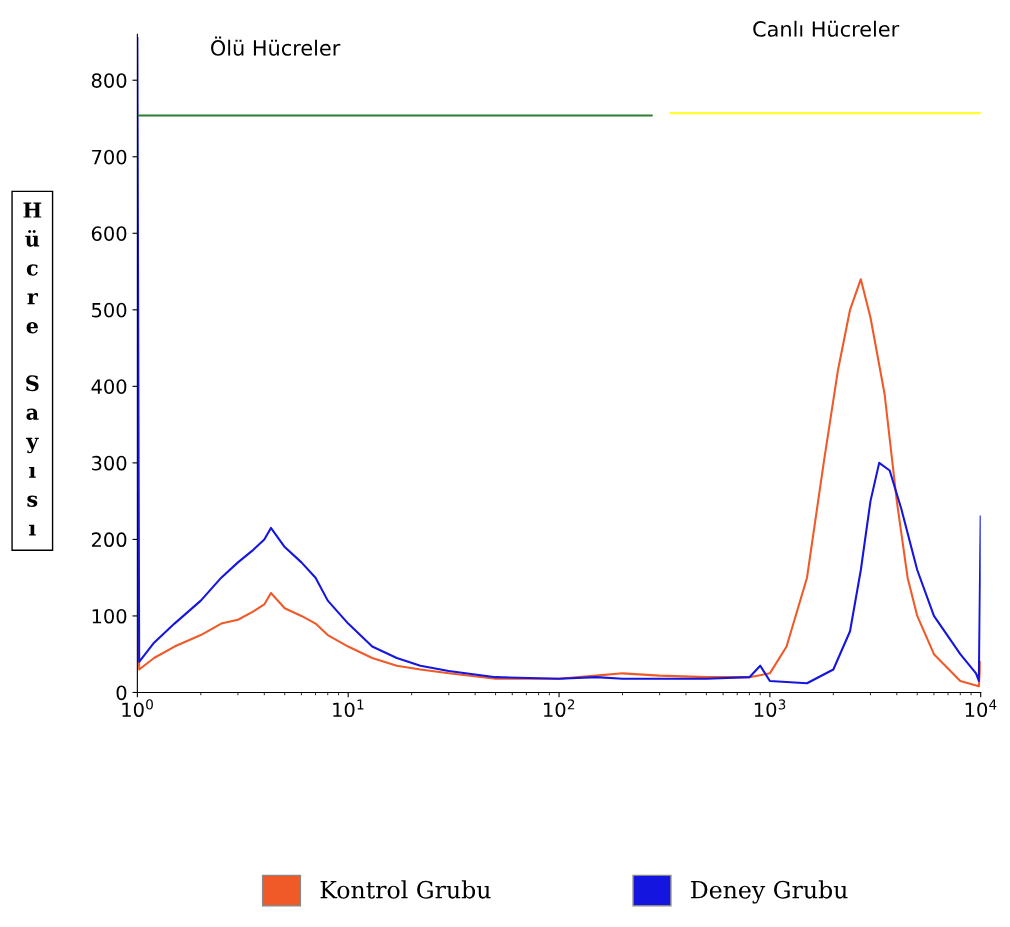 This screenshot has height=927, width=1010. I want to click on y-tick-label: 700, so click(109, 157).